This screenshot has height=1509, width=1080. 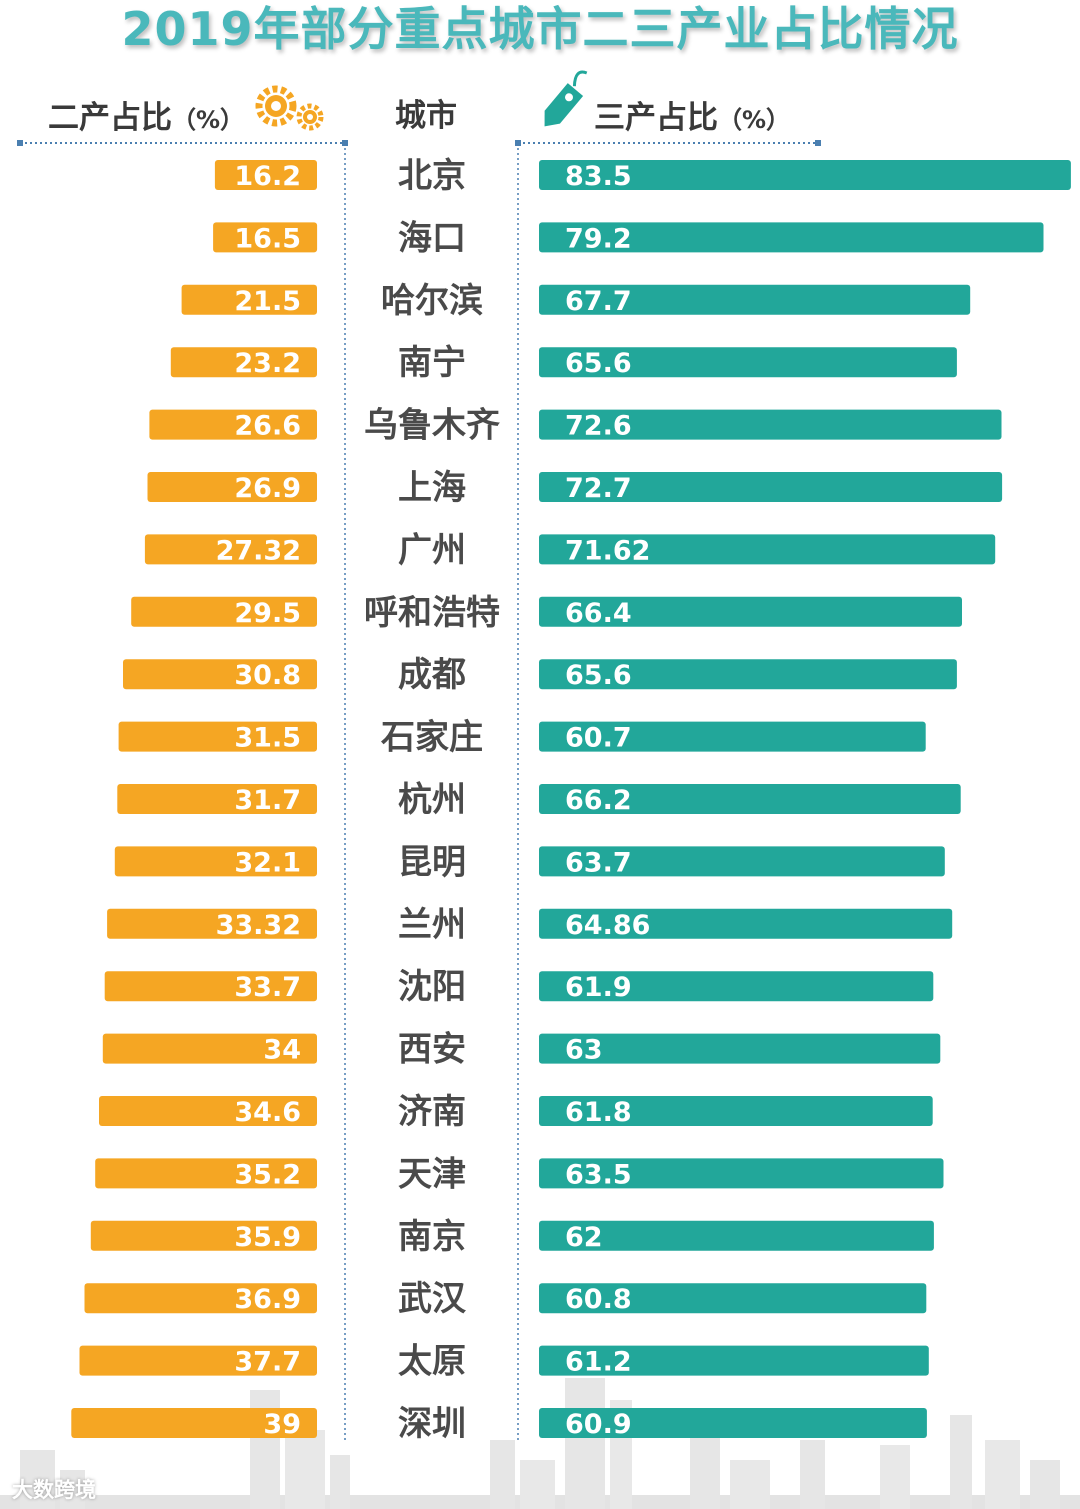 I want to click on tertiary-value-label: 64.86, so click(x=607, y=925).